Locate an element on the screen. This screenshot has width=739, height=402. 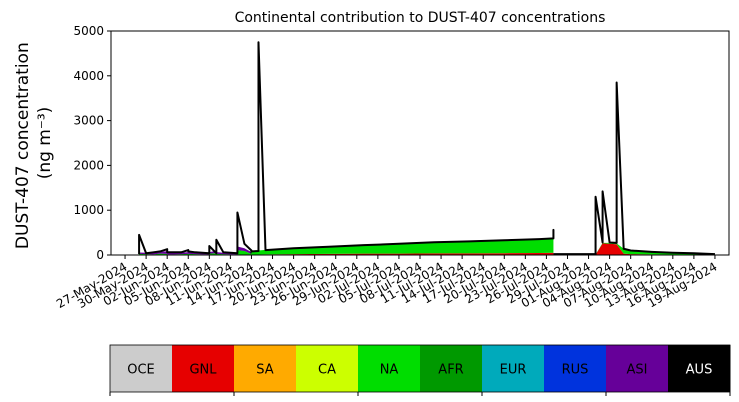
legend-label-sa: SA is located at coordinates (264, 370).